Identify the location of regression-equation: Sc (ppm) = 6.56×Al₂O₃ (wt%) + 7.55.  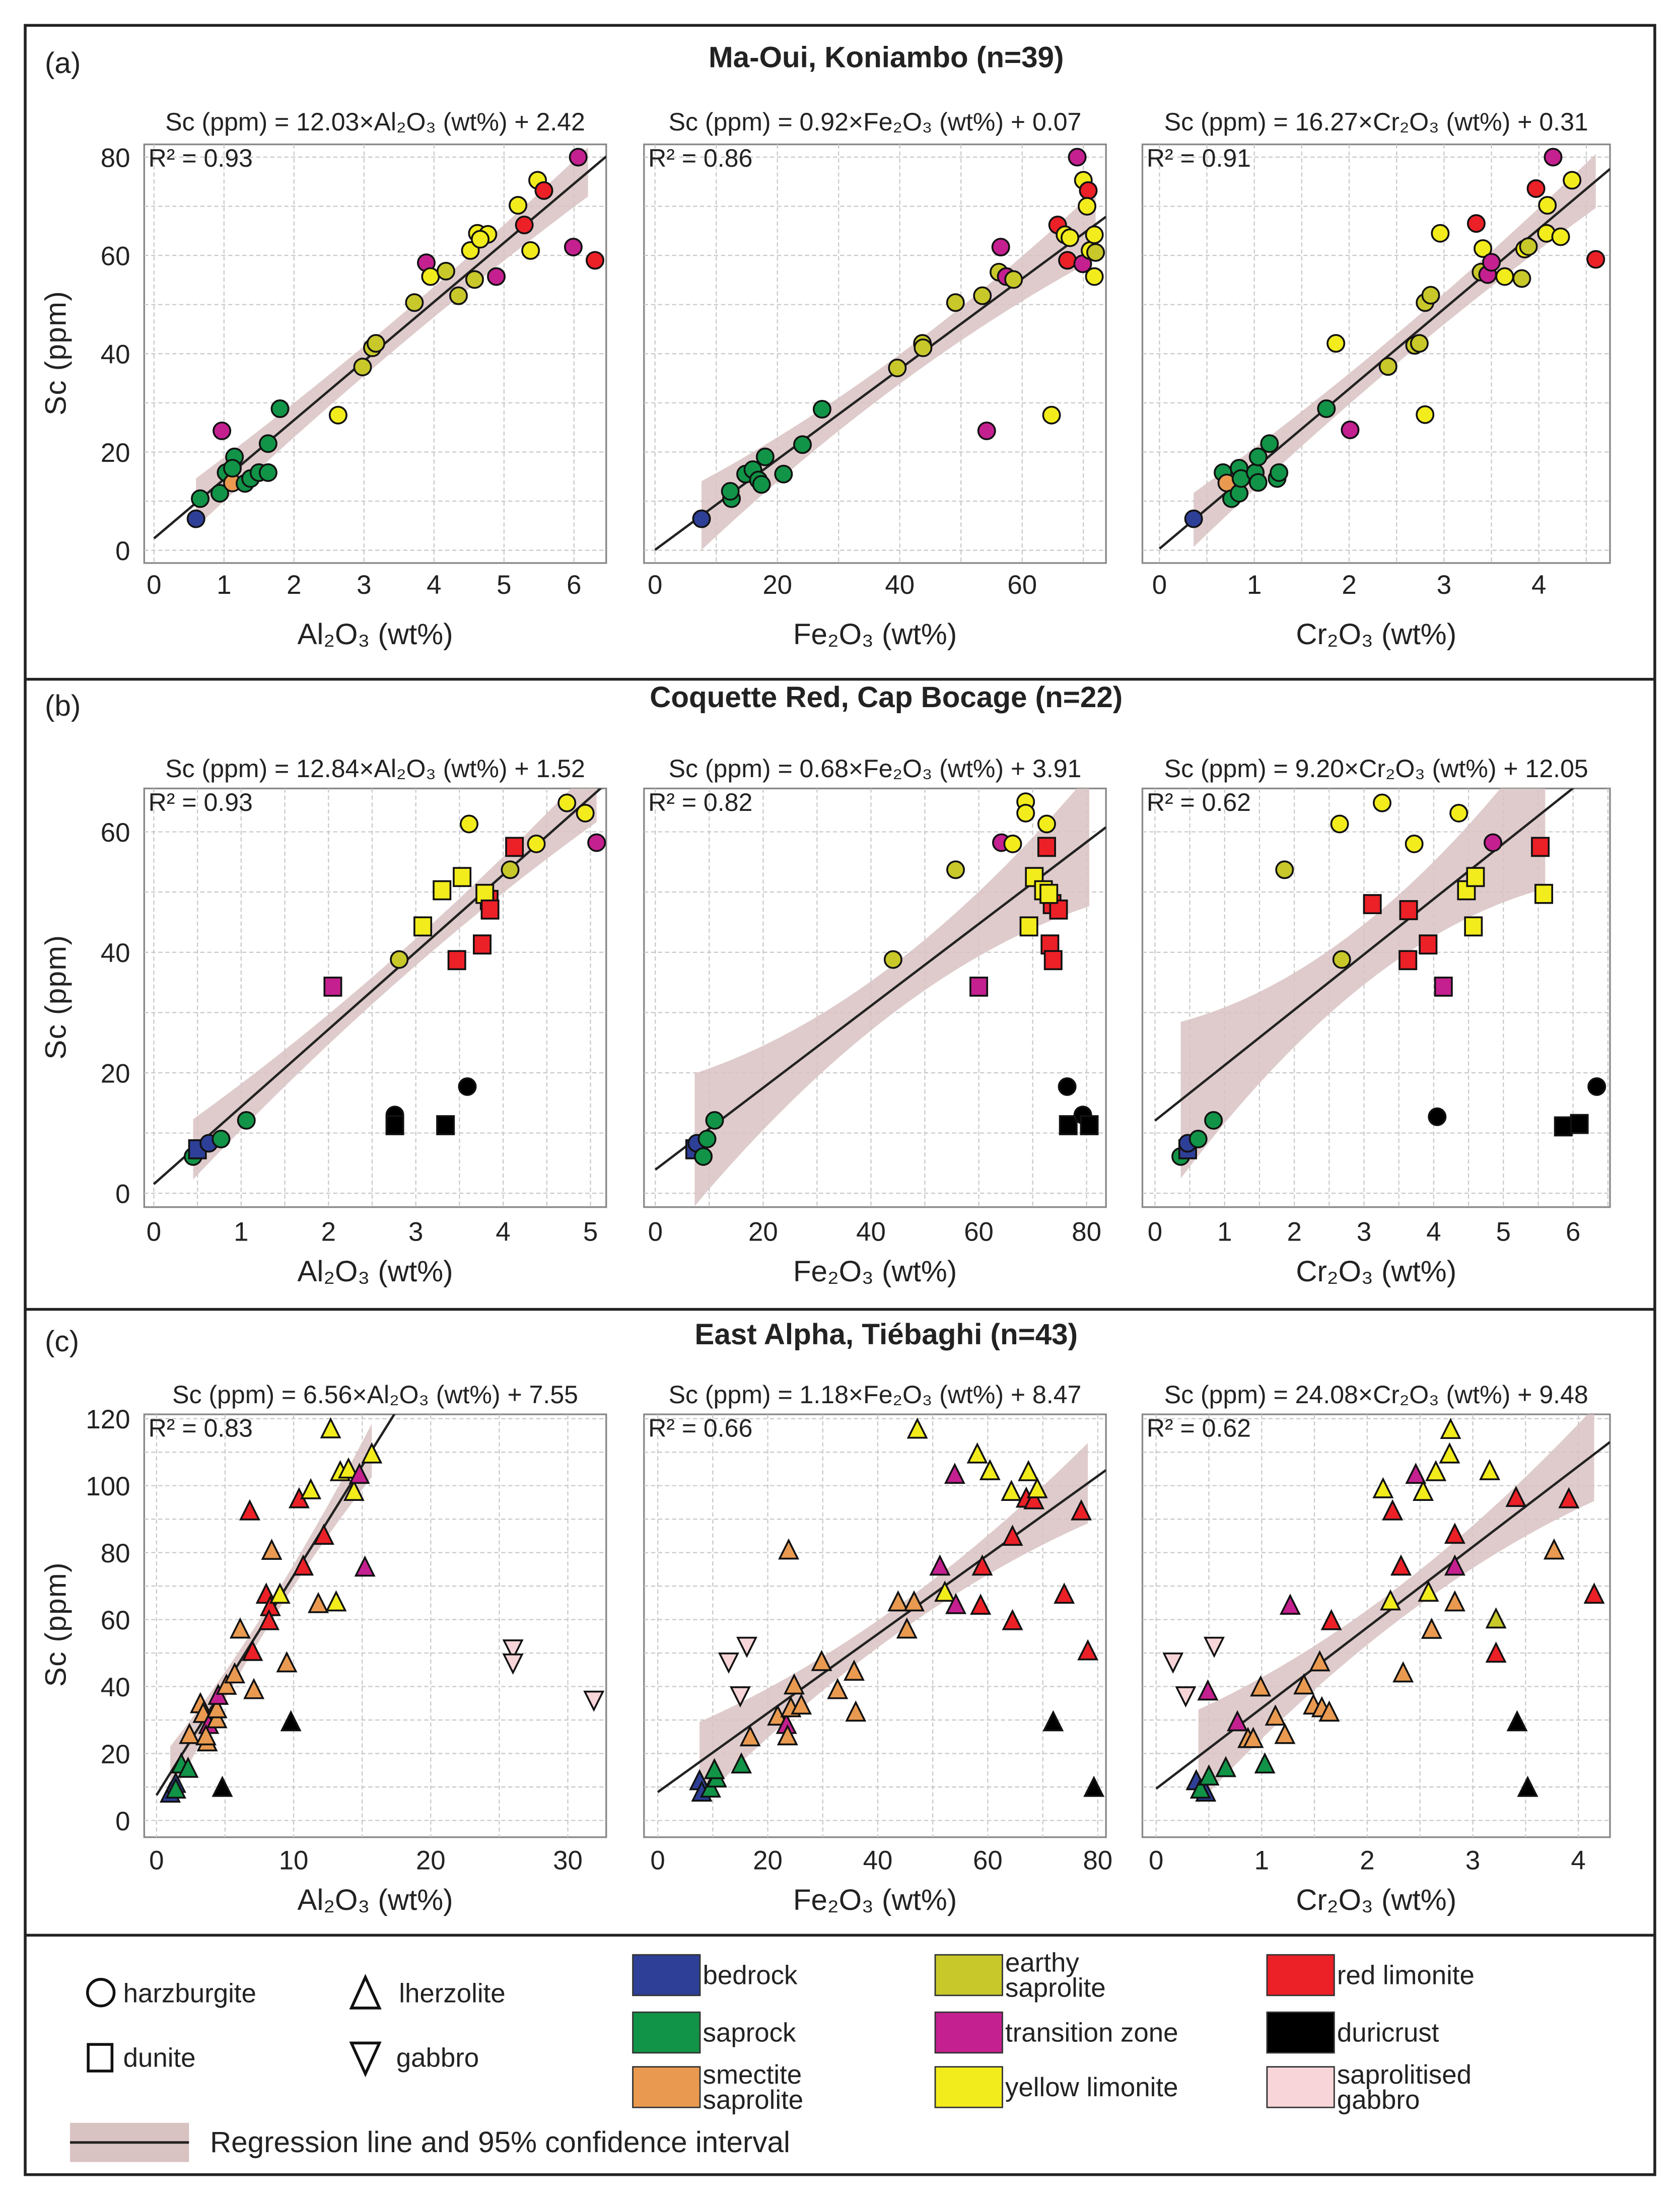
(375, 1395).